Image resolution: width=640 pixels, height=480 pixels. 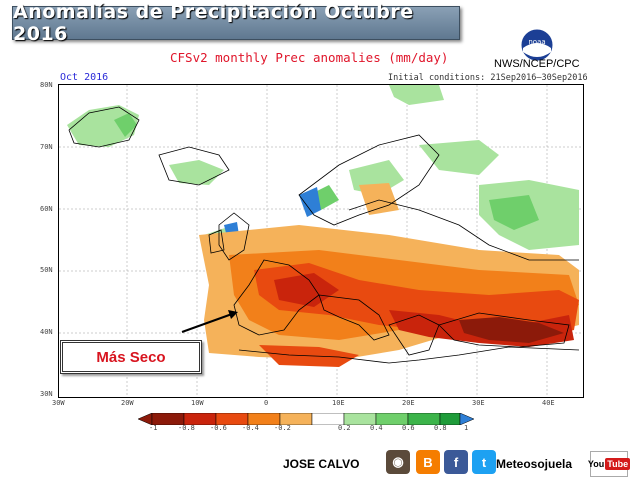 What do you see at coordinates (309, 57) in the screenshot?
I see `chart-subtitle: CFSv2 monthly Prec anomalies (mm/day)` at bounding box center [309, 57].